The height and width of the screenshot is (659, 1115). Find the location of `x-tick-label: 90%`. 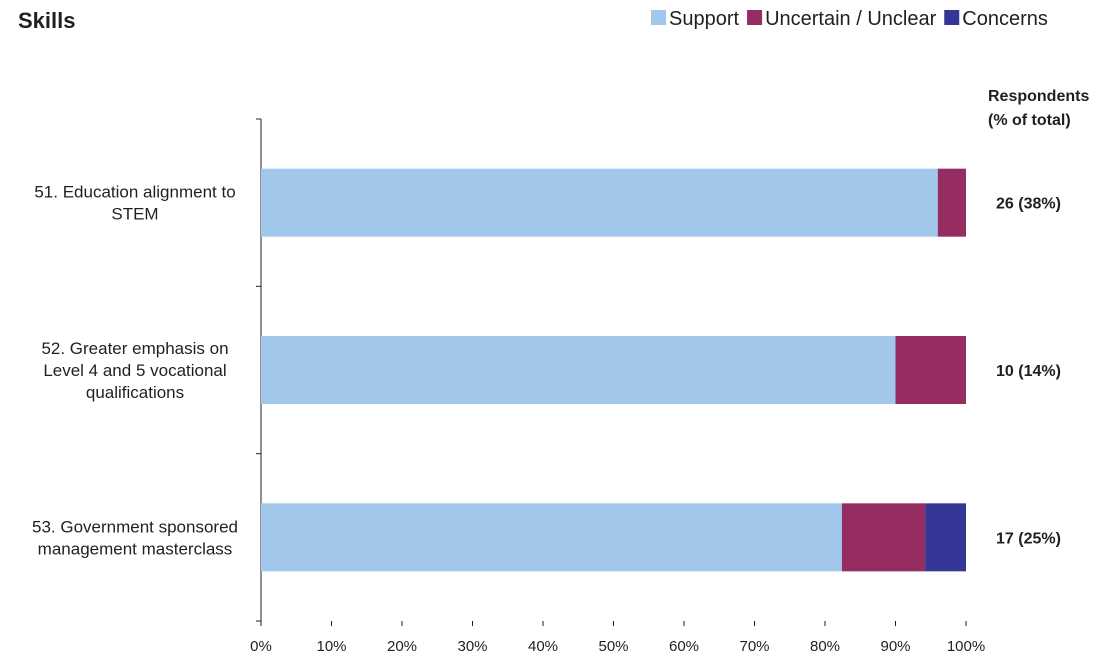

x-tick-label: 90% is located at coordinates (895, 646).